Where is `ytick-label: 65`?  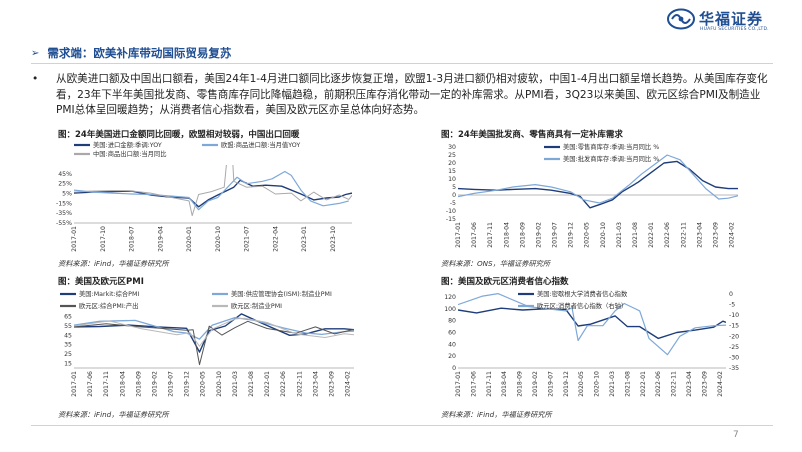 ytick-label: 65 is located at coordinates (68, 317).